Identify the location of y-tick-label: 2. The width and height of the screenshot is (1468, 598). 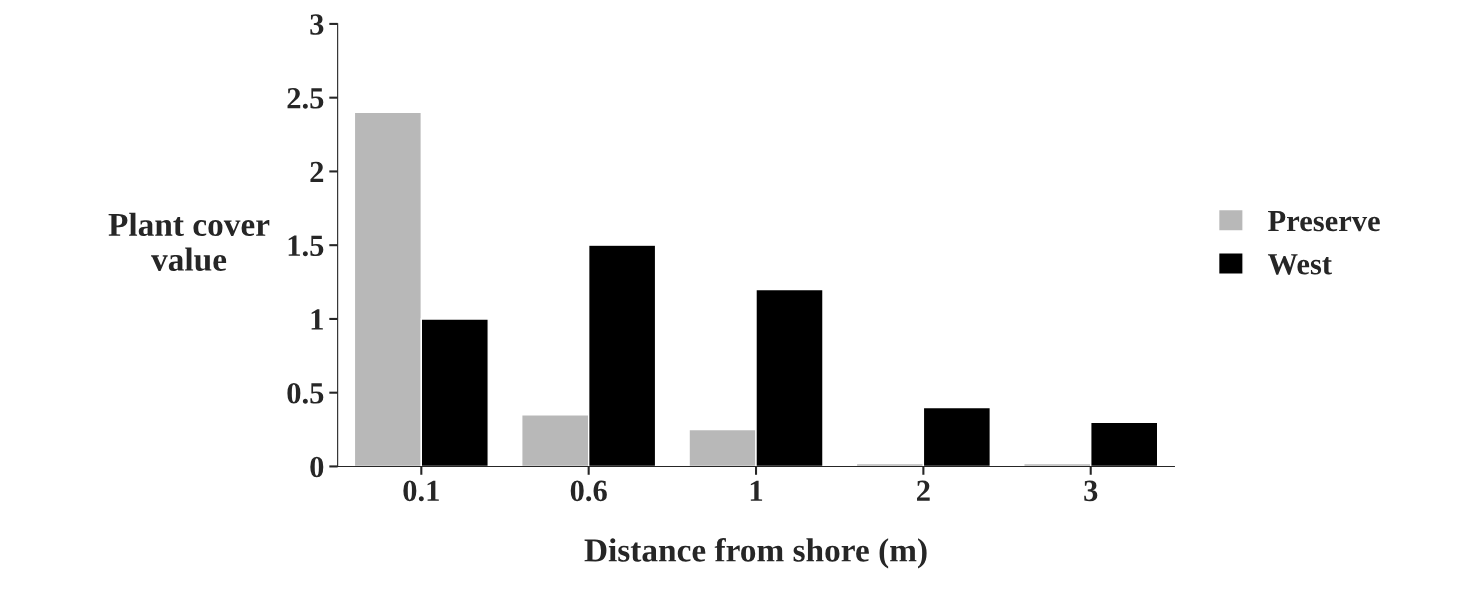
(317, 172).